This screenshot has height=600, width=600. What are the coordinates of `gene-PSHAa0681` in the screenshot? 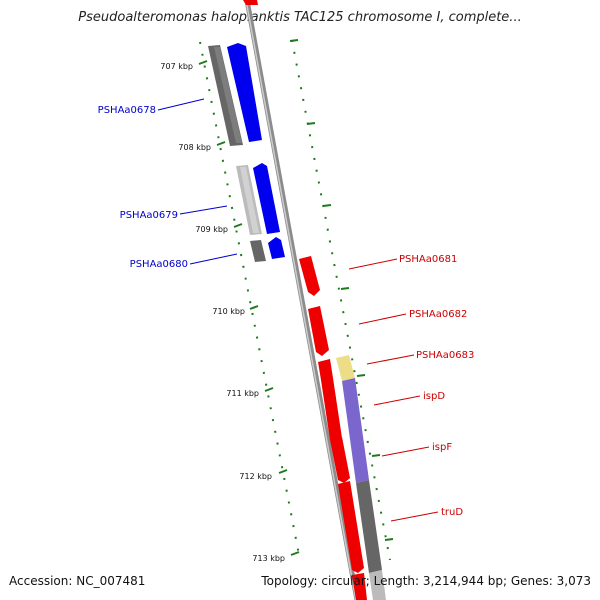 It's located at (309, 276).